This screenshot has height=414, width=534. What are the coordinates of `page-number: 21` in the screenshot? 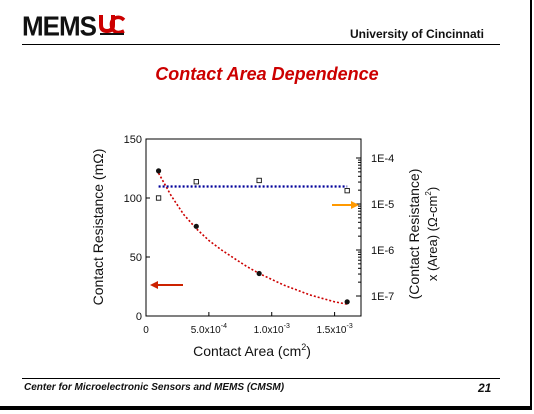 It's located at (485, 388).